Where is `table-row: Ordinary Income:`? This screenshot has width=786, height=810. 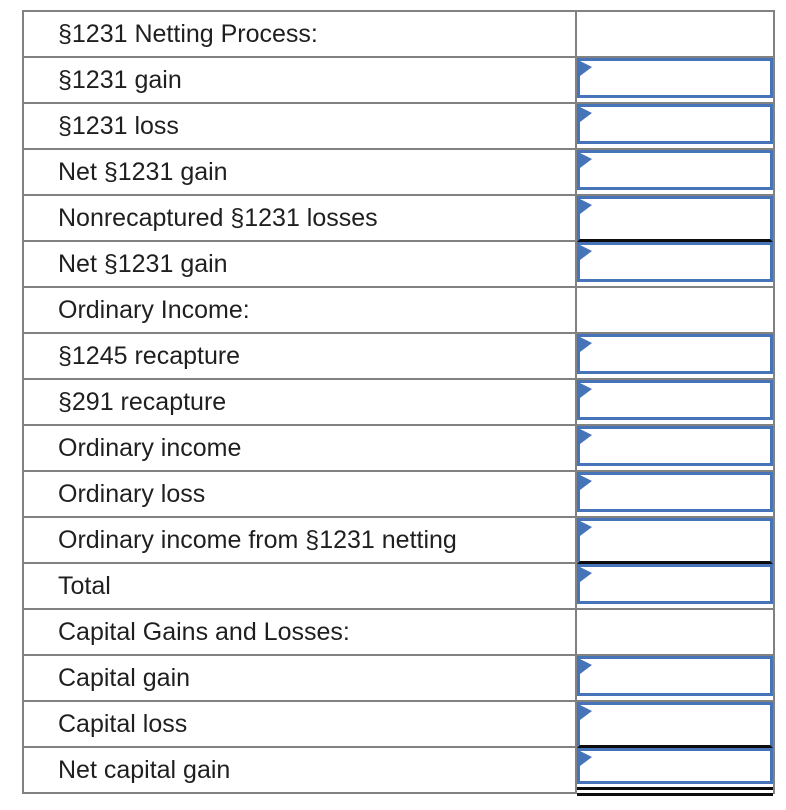 table-row: Ordinary Income: is located at coordinates (398, 311).